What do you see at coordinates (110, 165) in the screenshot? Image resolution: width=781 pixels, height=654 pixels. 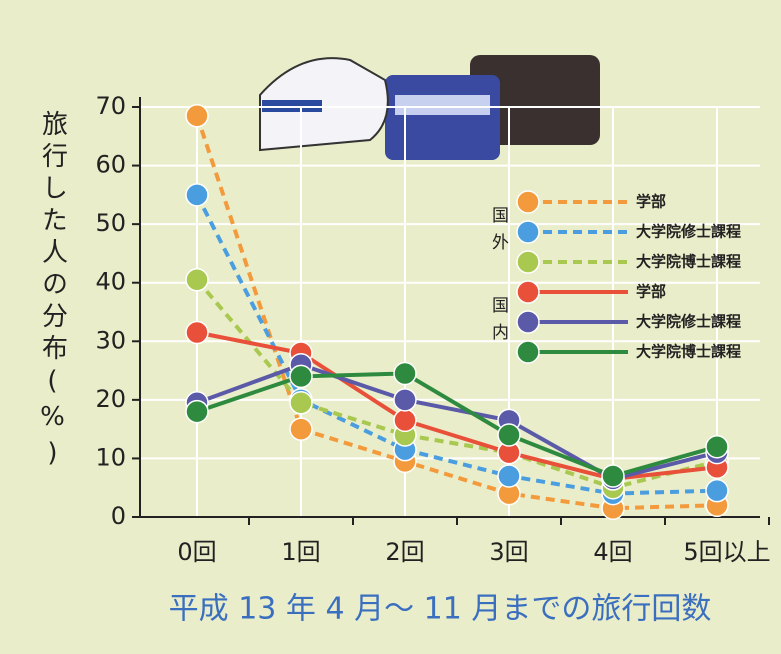 I see `y-tick-label: 60` at bounding box center [110, 165].